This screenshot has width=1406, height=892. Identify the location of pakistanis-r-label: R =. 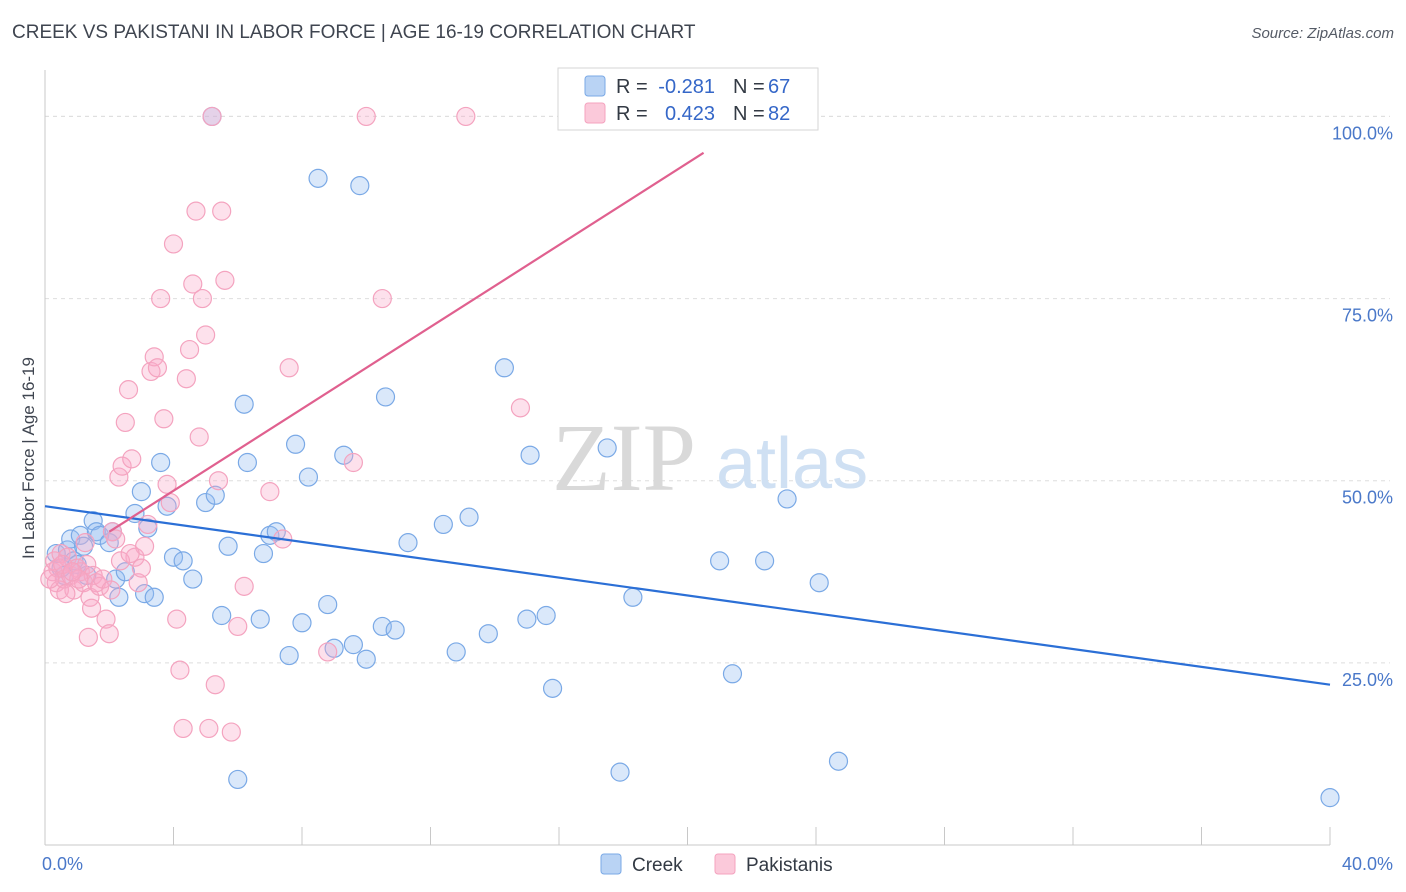
(632, 114).